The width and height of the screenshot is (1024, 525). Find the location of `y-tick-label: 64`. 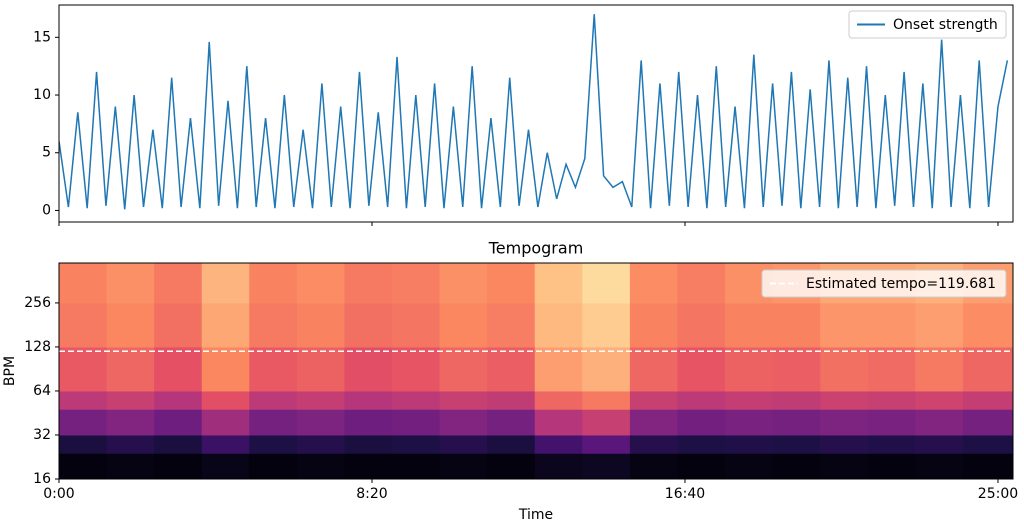

y-tick-label: 64 is located at coordinates (42, 391).